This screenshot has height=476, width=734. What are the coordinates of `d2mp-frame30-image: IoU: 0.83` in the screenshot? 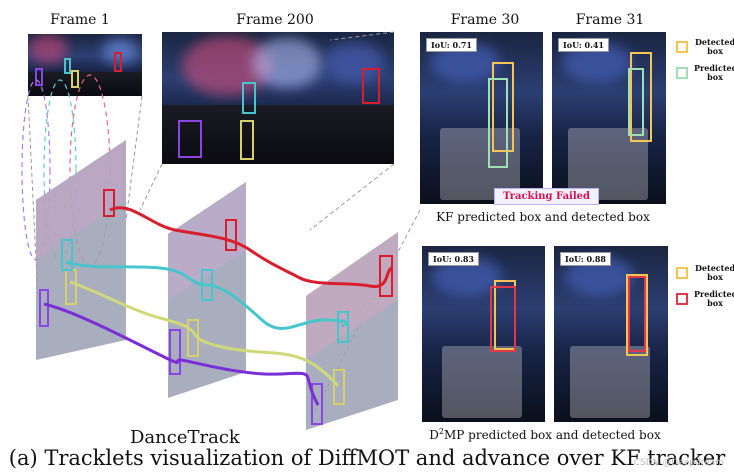 It's located at (483, 334).